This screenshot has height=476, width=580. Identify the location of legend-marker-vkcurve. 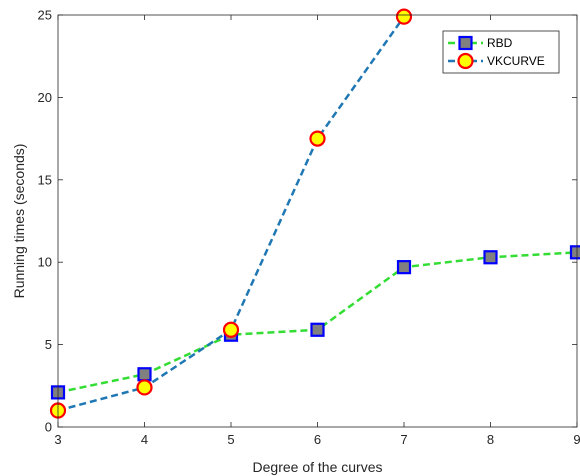
(465, 61).